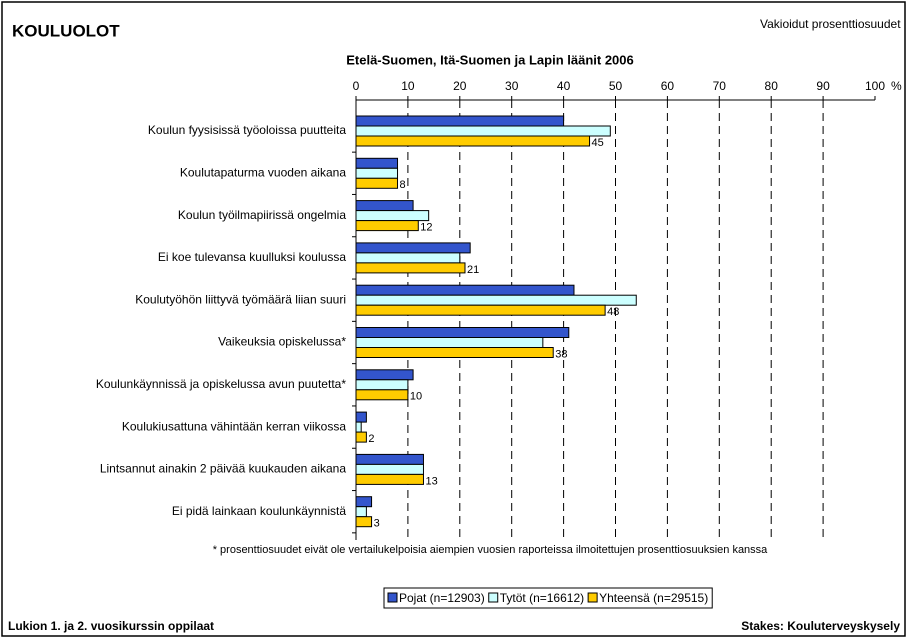 This screenshot has height=639, width=908. What do you see at coordinates (542, 598) in the screenshot?
I see `legend-label: Tytöt (n=16612)` at bounding box center [542, 598].